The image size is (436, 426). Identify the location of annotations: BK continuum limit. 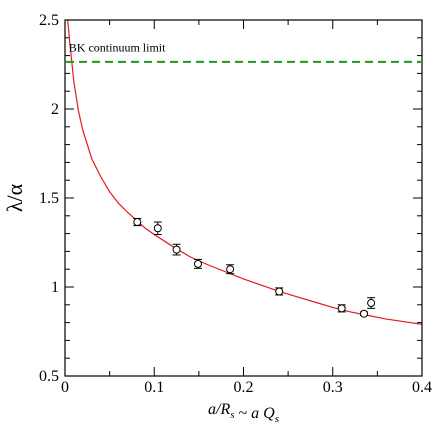
(117, 48).